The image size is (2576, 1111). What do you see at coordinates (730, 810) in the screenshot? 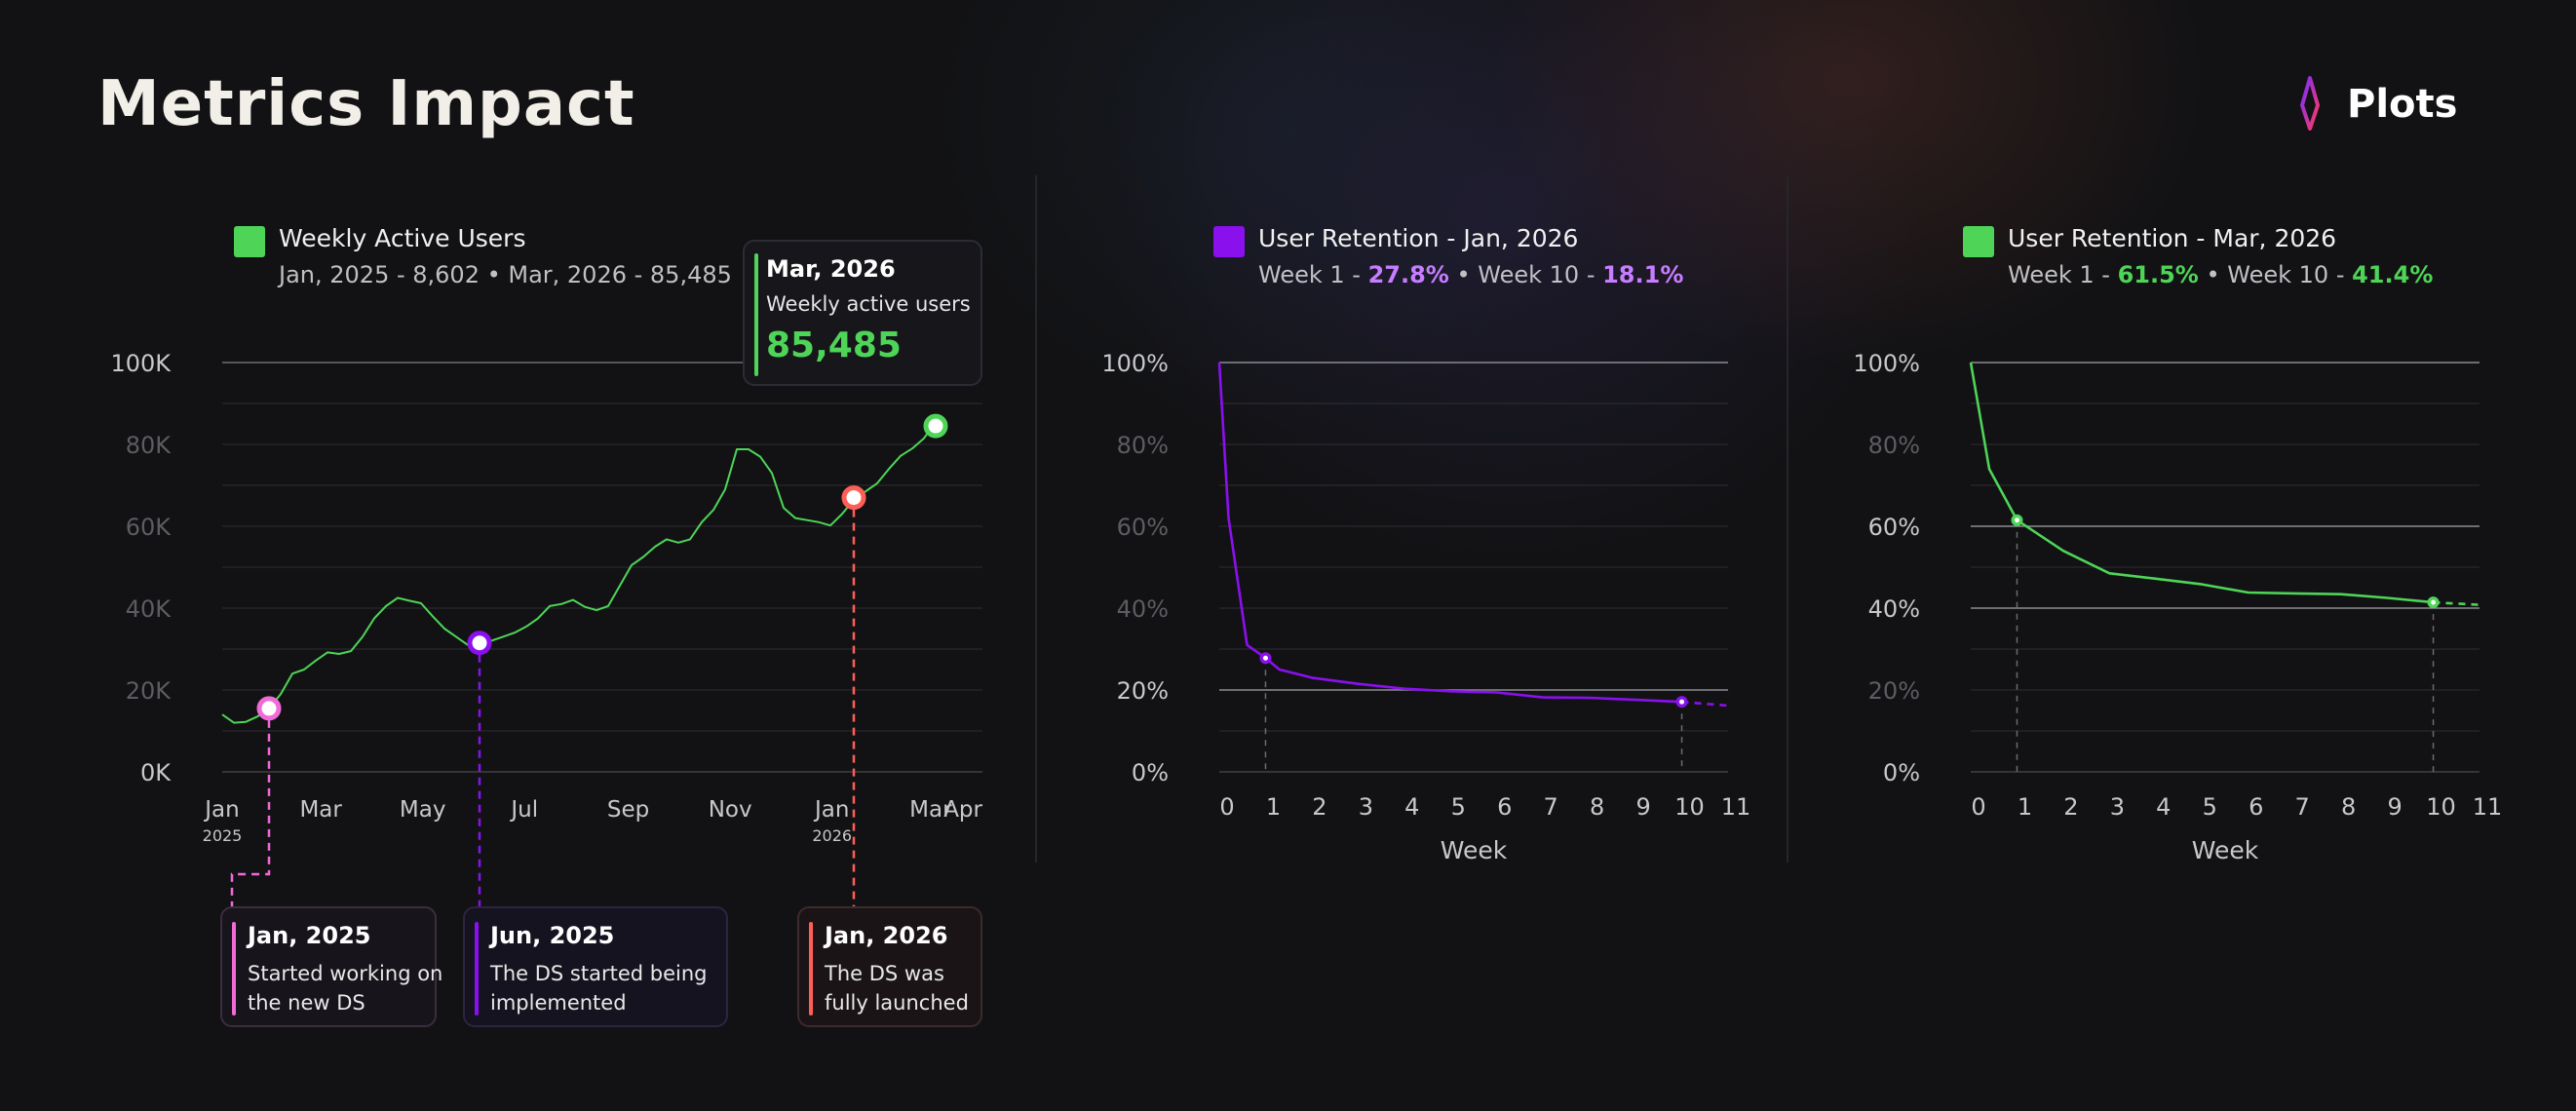
I see `x-tick-label: Nov` at bounding box center [730, 810].